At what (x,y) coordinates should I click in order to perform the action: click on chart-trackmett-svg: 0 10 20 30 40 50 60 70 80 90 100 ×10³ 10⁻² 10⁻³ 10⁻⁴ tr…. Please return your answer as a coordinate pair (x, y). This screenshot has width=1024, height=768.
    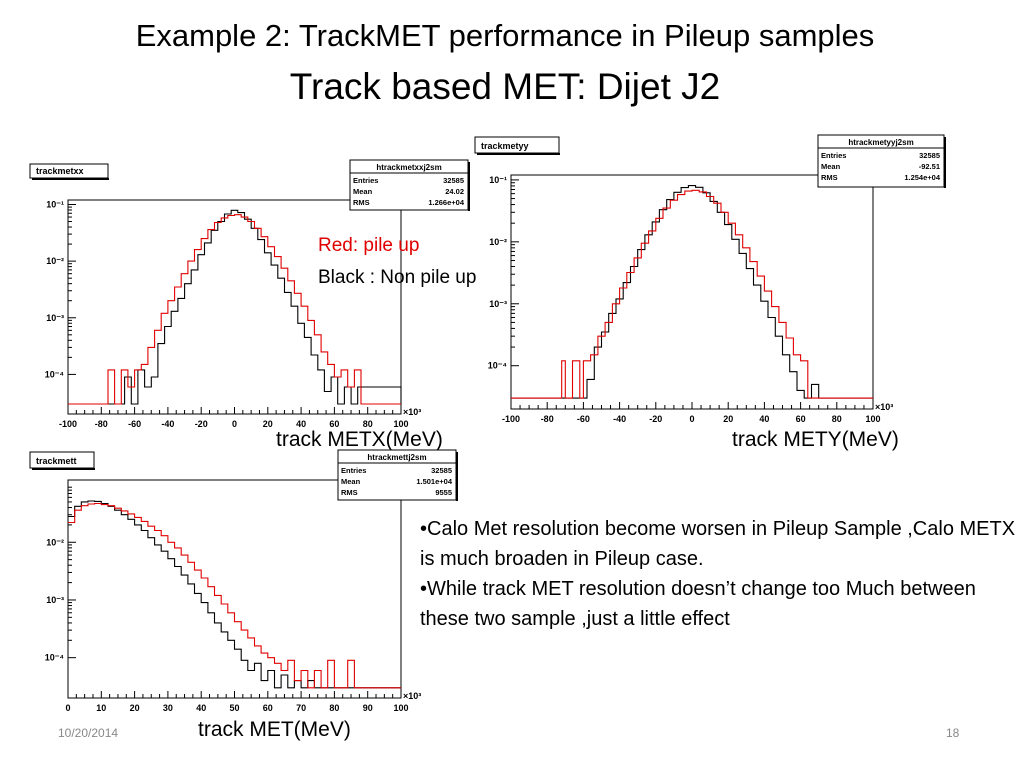
    Looking at the image, I should click on (243, 581).